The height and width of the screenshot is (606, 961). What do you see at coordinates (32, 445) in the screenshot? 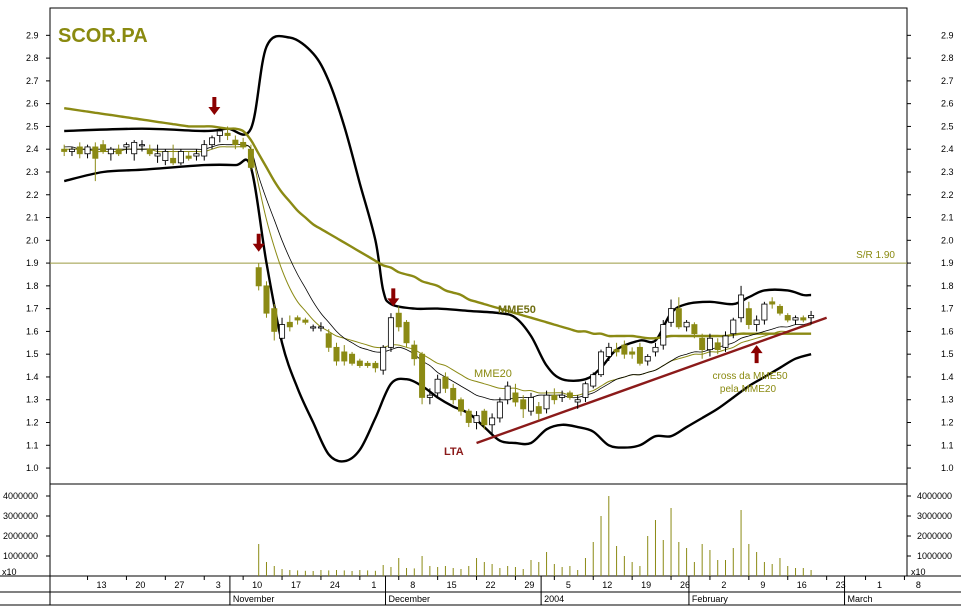
I see `price-tick-label-left: 1.1` at bounding box center [32, 445].